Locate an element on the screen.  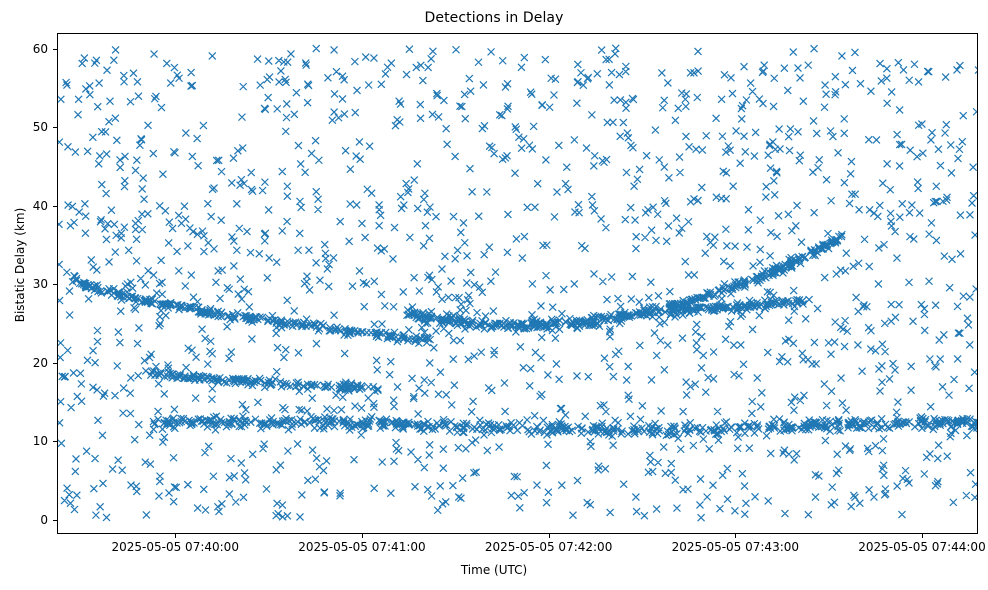
y-axis-tick-label: 10 is located at coordinates (40, 441).